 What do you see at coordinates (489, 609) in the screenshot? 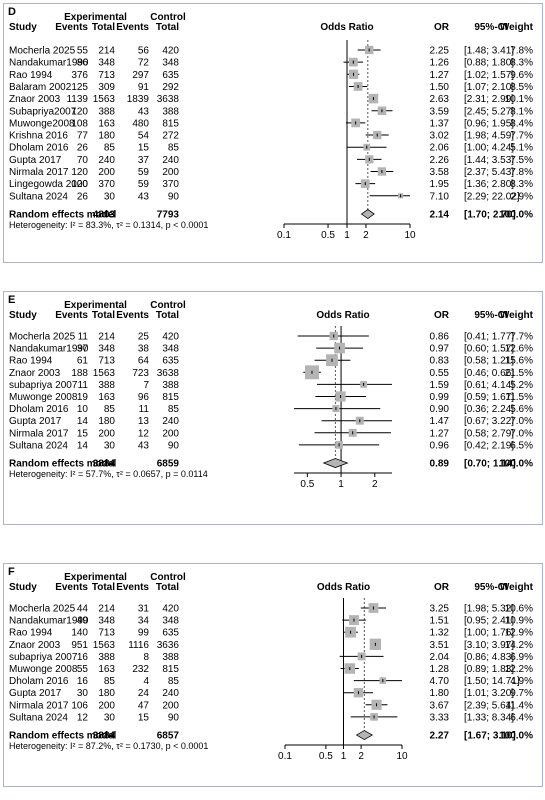
I see `ci-value: [1.98; 5.32]` at bounding box center [489, 609].